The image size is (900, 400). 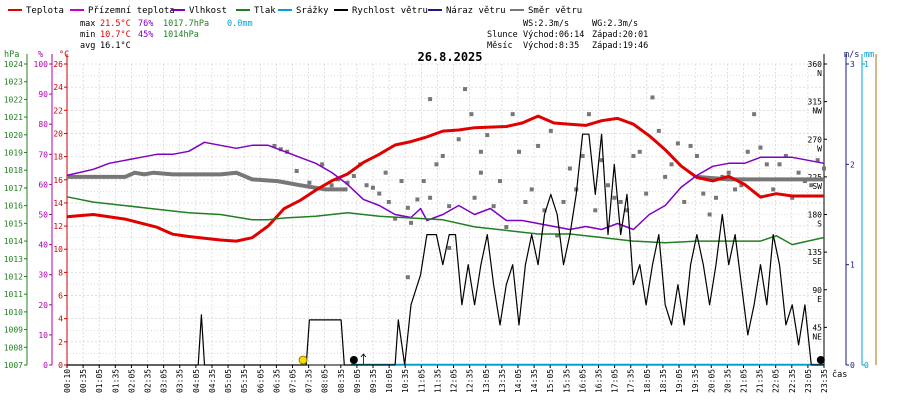 I want to click on x-tick-label: 00:35, so click(x=83, y=381).